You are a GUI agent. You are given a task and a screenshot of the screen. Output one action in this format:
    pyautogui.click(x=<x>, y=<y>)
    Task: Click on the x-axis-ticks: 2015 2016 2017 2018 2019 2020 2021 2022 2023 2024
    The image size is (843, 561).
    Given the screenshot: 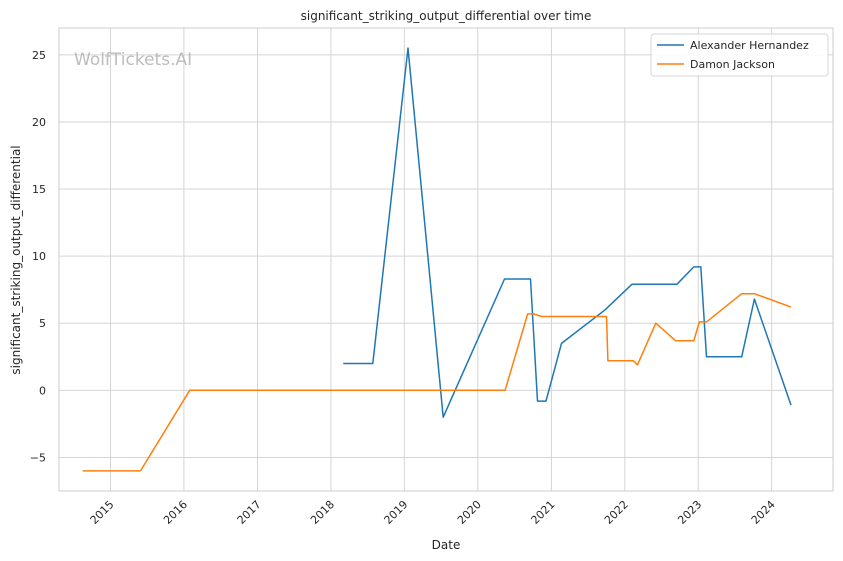 What is the action you would take?
    pyautogui.click(x=433, y=512)
    